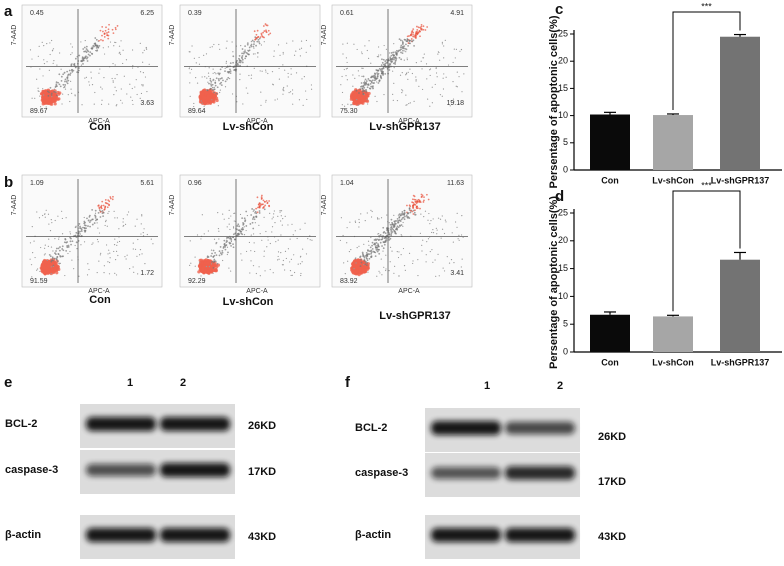 This screenshot has width=784, height=566. Describe the element at coordinates (100, 300) in the screenshot. I see `plot-label: Con` at that location.